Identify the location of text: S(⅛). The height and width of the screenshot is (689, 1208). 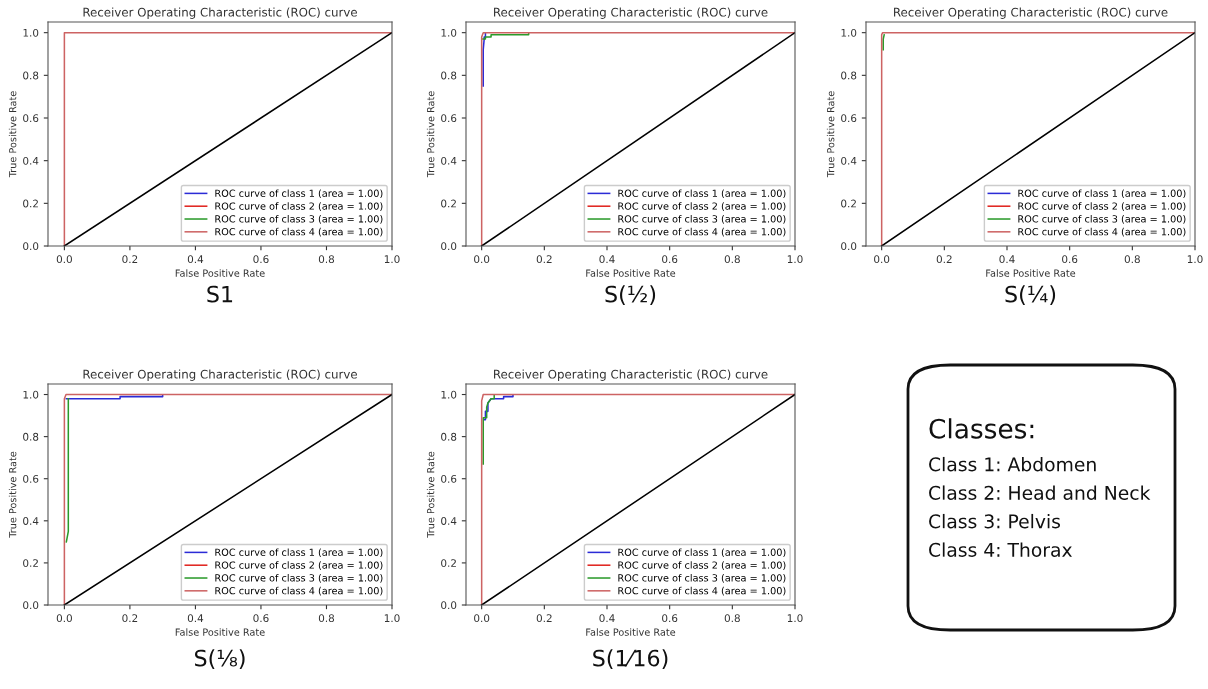
(219, 659).